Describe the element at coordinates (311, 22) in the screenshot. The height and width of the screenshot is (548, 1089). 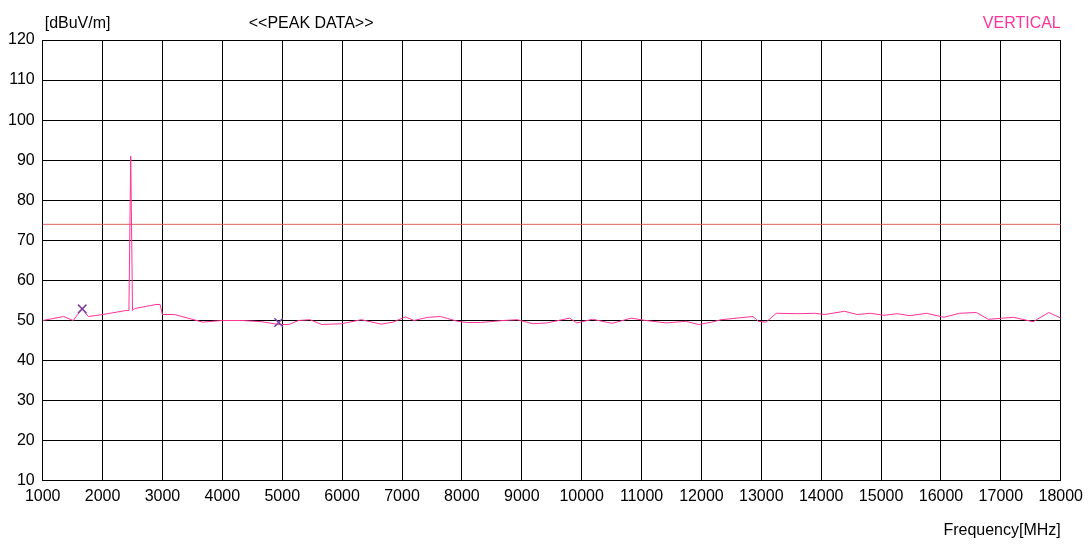
I see `chart-title: <<PEAK DATA>>` at that location.